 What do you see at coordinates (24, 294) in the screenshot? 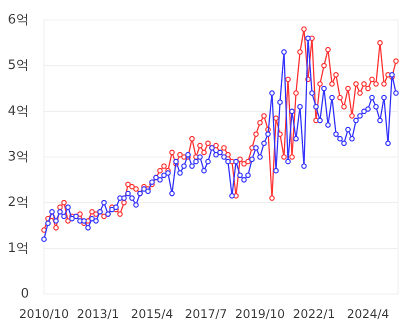
I see `y-tick-label: 0` at bounding box center [24, 294].